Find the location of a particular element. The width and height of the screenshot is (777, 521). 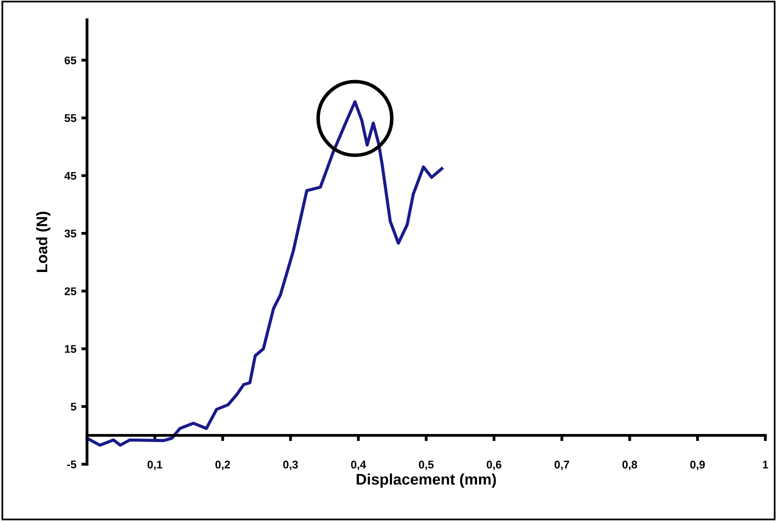

x-tick-label: 0,9 is located at coordinates (697, 465).